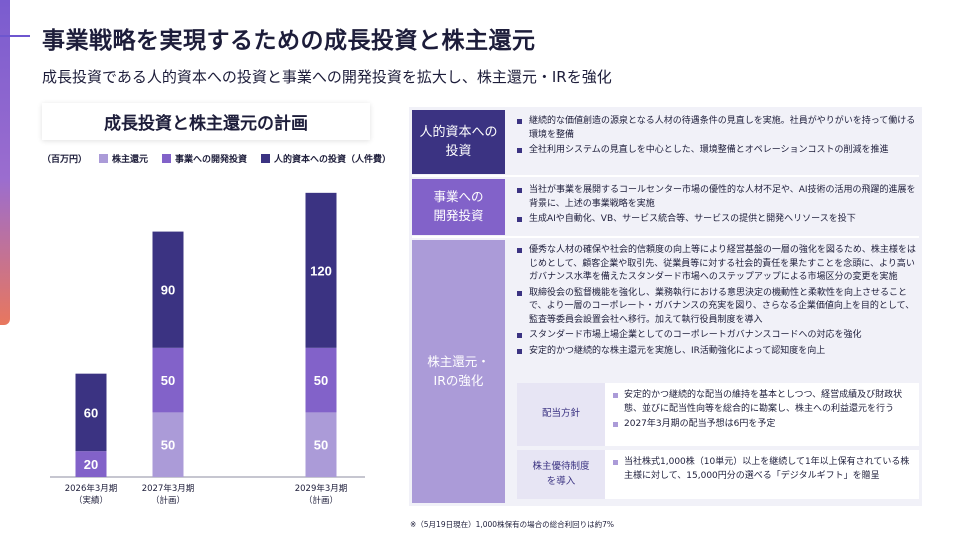  What do you see at coordinates (289, 41) in the screenshot?
I see `page-title: 事業戦略を実現するための成長投資と株主還元` at bounding box center [289, 41].